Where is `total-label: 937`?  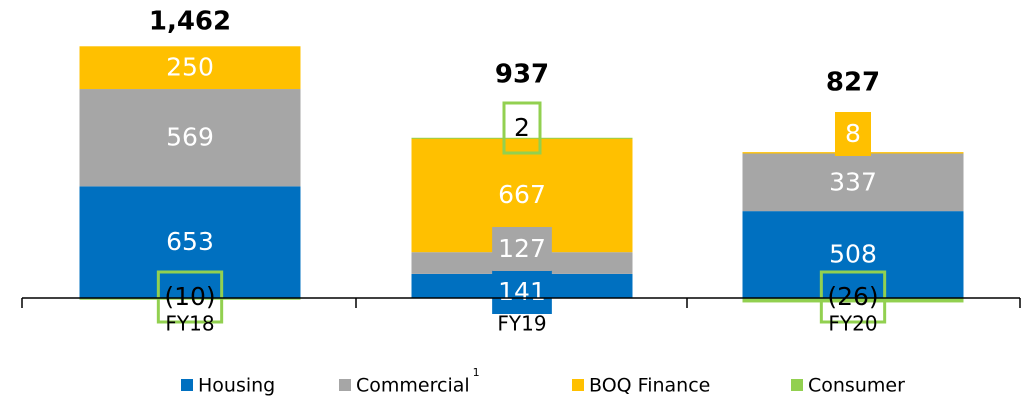
total-label: 937 is located at coordinates (522, 75).